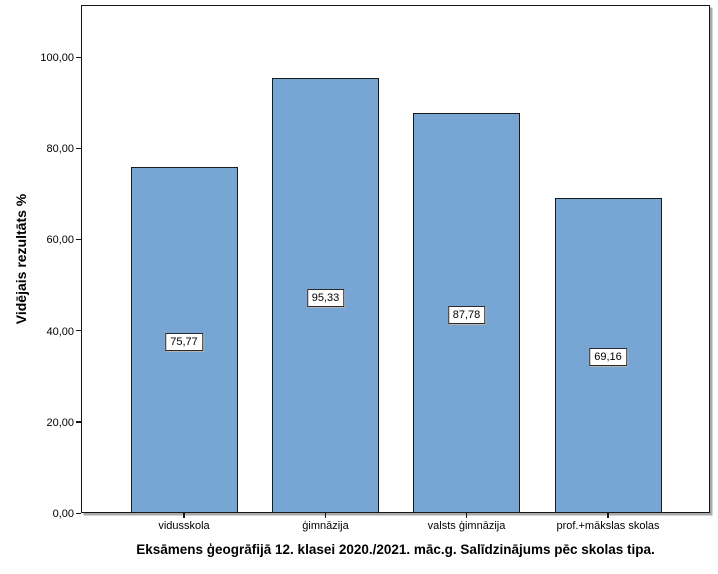 This screenshot has height=574, width=718. I want to click on bar-value-label: 95,33, so click(325, 297).